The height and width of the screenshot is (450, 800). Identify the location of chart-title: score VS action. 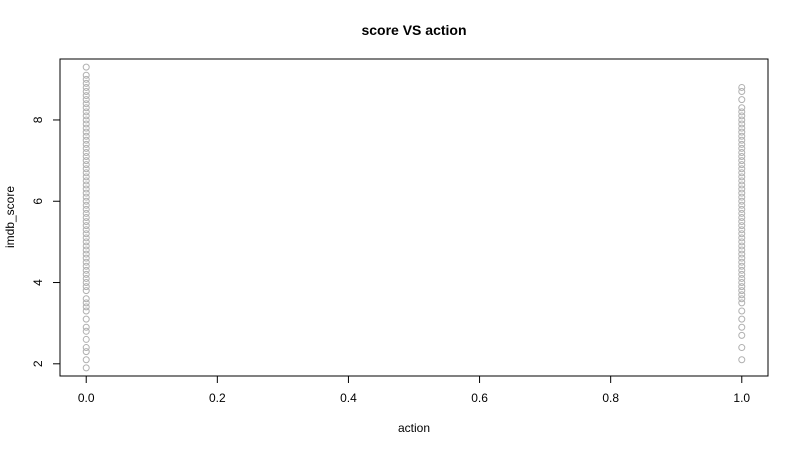
(413, 30).